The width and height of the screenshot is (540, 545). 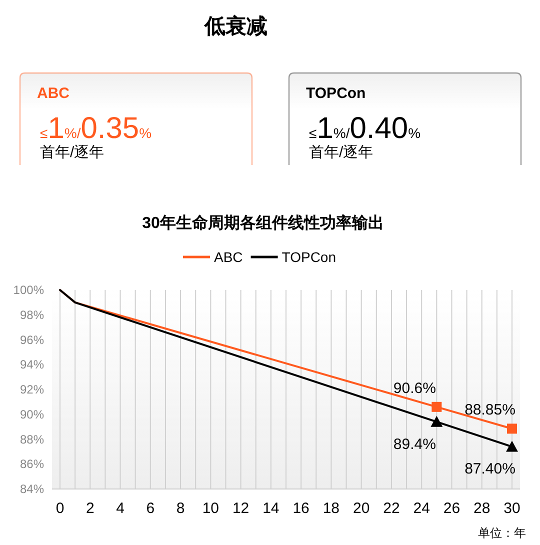 I want to click on y-tick-label: 94%, so click(x=32, y=365).